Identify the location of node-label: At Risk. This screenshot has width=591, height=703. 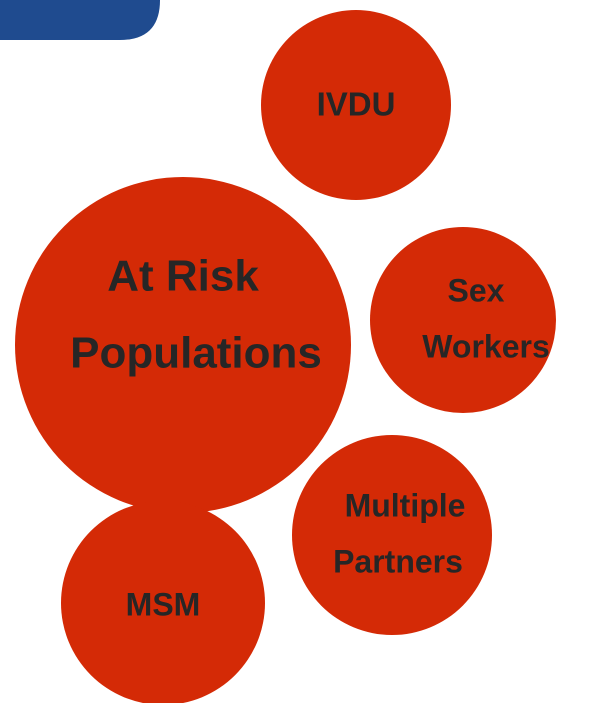
(183, 276).